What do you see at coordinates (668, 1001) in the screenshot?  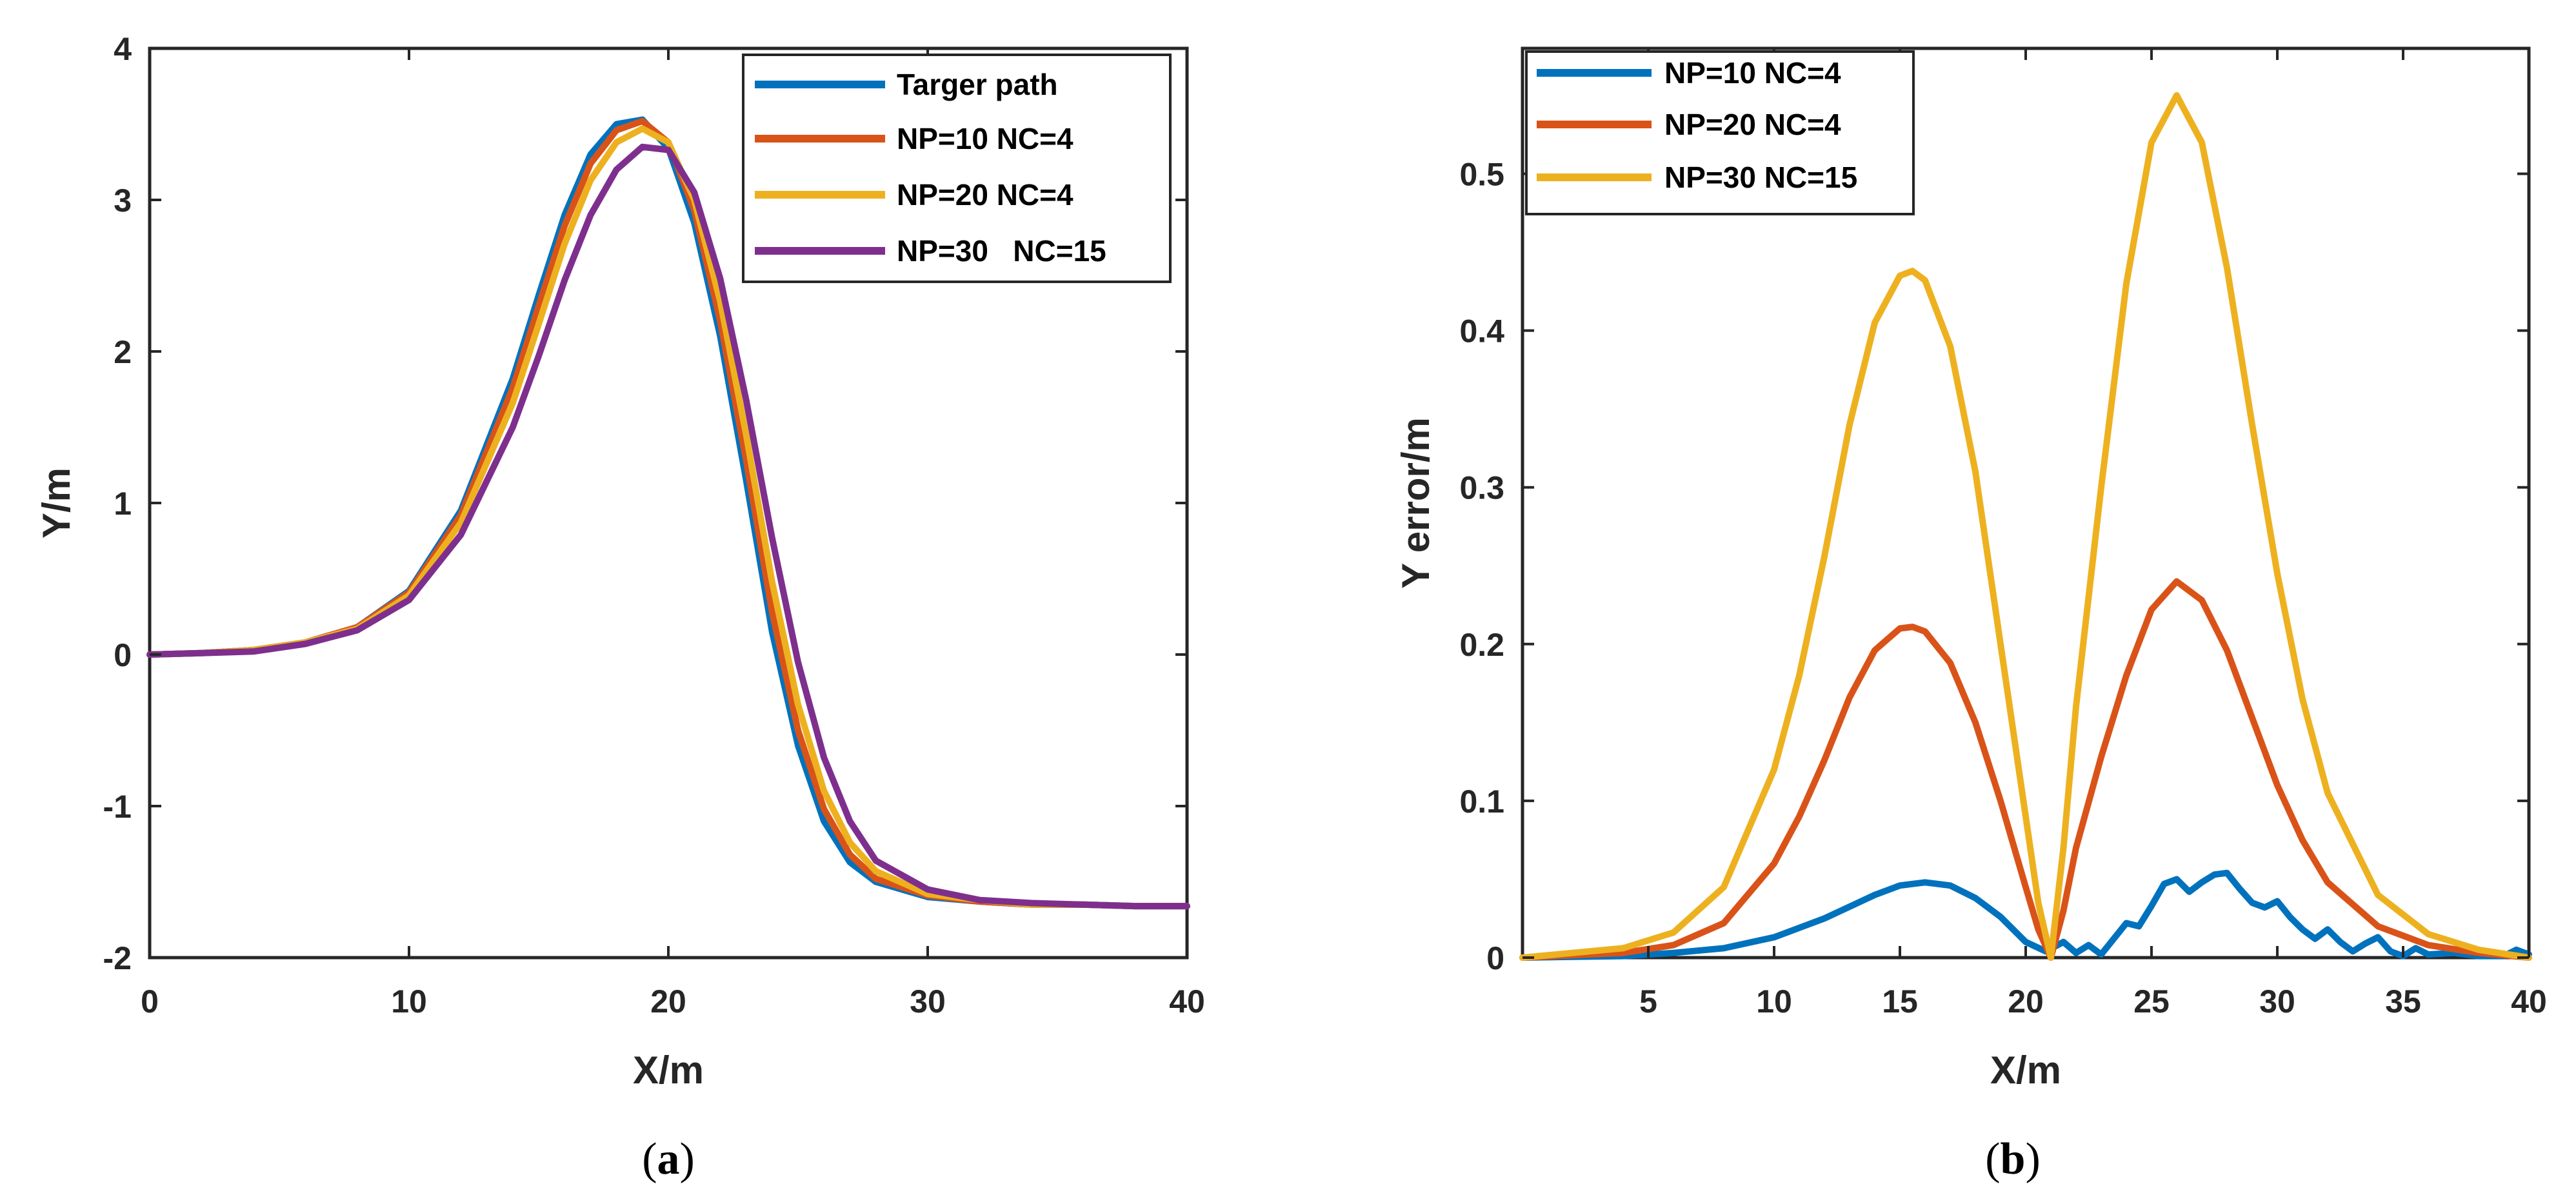 I see `chart-a-xtick-label: 20` at bounding box center [668, 1001].